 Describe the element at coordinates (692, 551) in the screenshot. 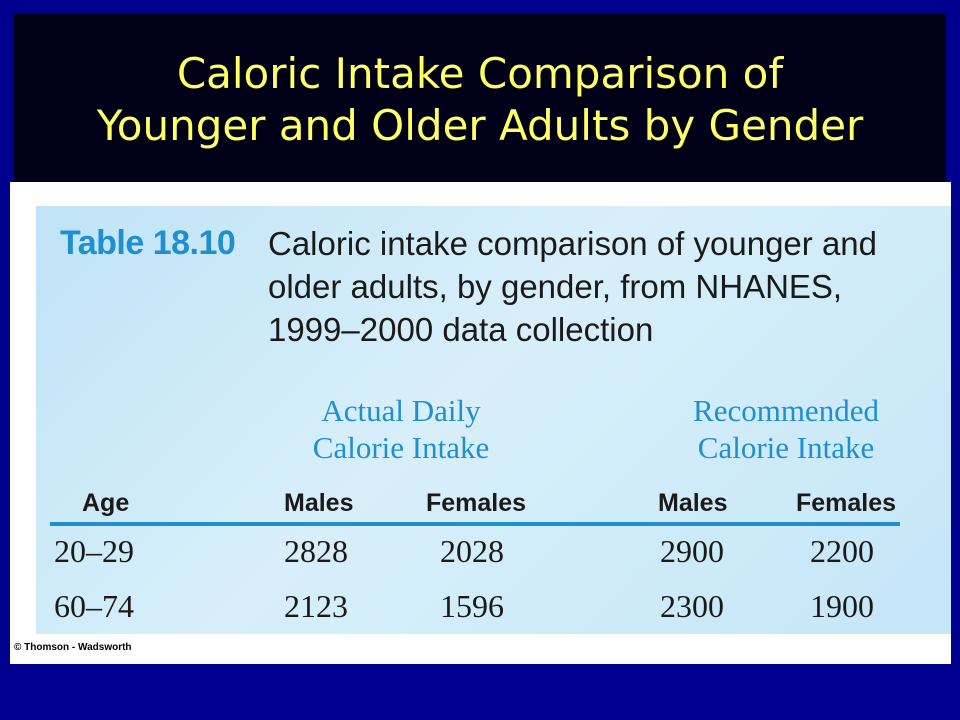

I see `table-cell-recommended-males: 2900` at that location.